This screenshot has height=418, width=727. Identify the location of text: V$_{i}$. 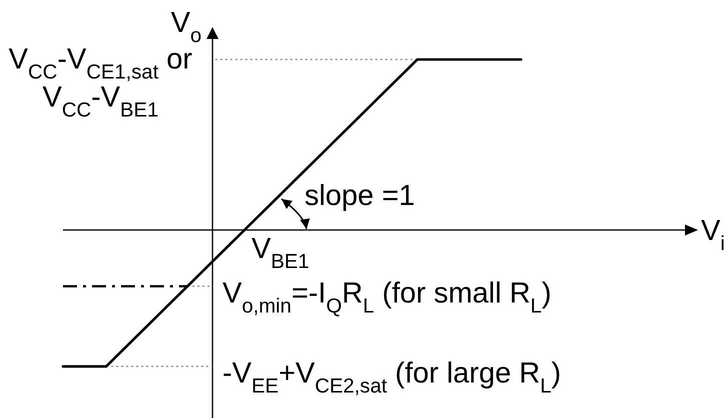
(713, 235).